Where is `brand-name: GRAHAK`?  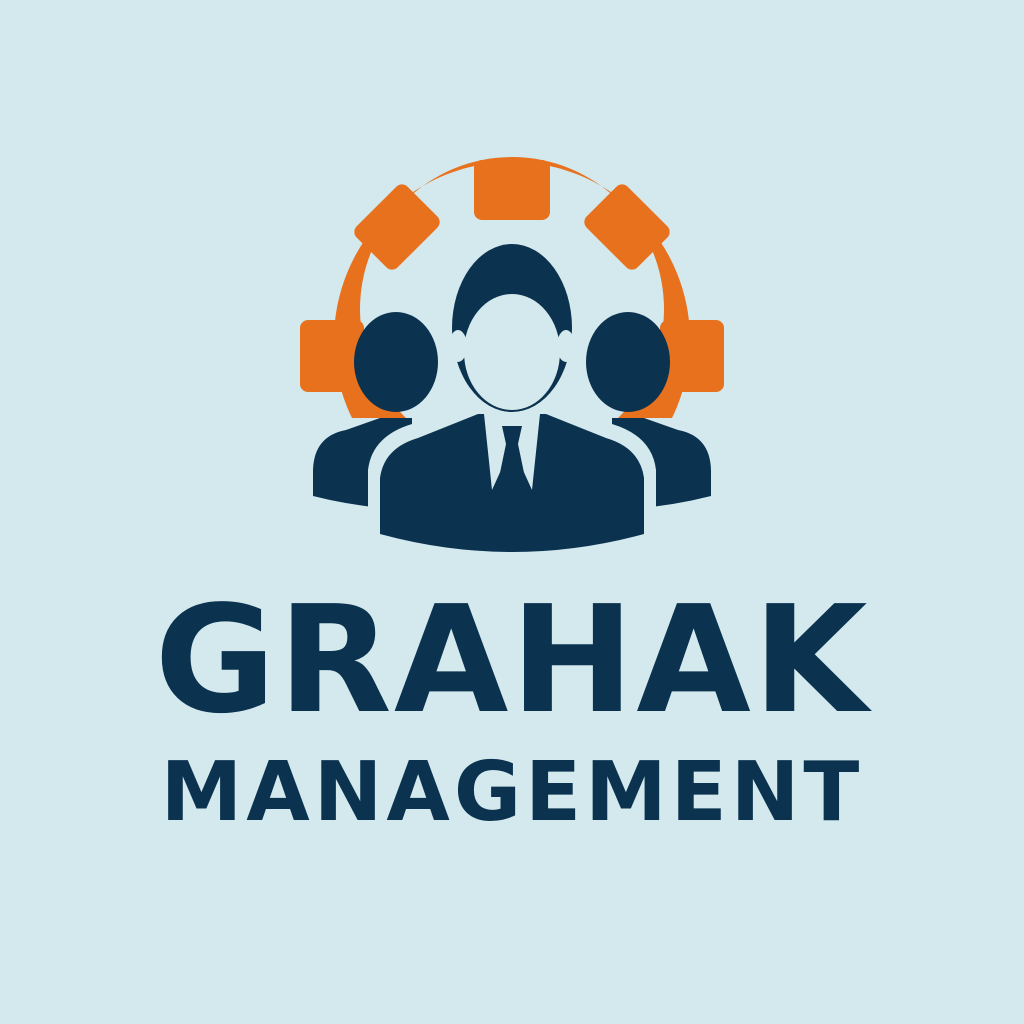 brand-name: GRAHAK is located at coordinates (512, 660).